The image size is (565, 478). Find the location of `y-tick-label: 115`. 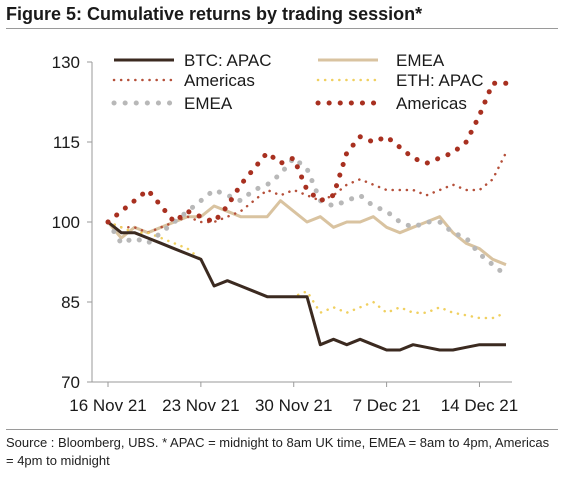

y-tick-label: 115 is located at coordinates (66, 142).